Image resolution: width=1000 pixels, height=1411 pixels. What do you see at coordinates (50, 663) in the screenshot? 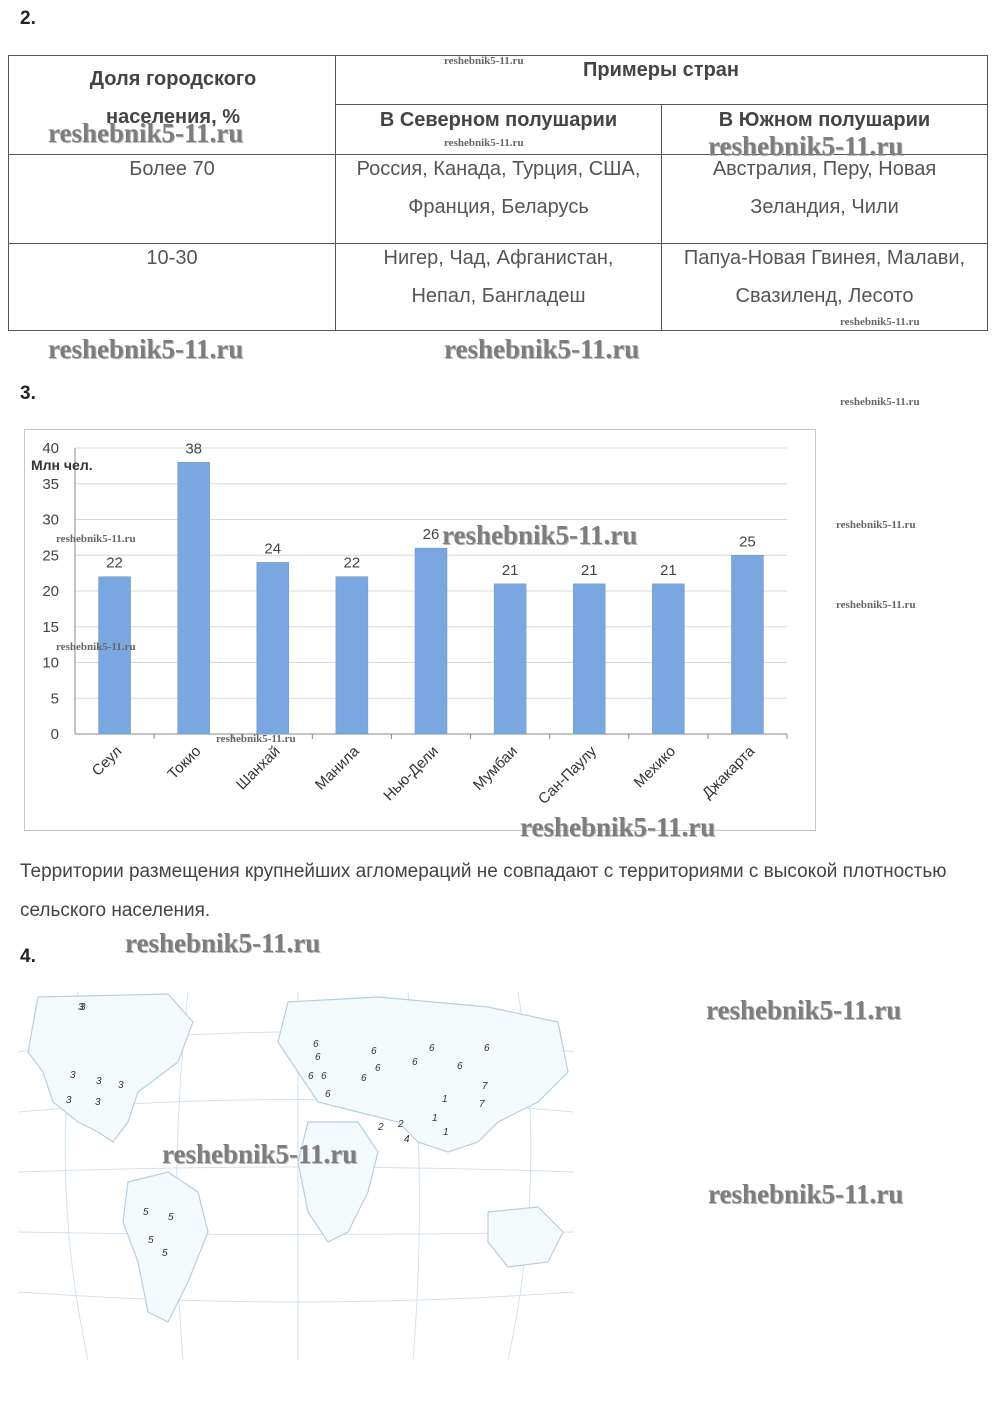
I see `y-tick-label: 10` at bounding box center [50, 663].